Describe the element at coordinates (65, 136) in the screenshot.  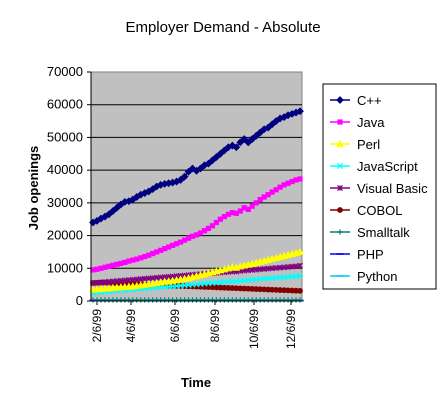
I see `y-tick-label: 50000` at that location.